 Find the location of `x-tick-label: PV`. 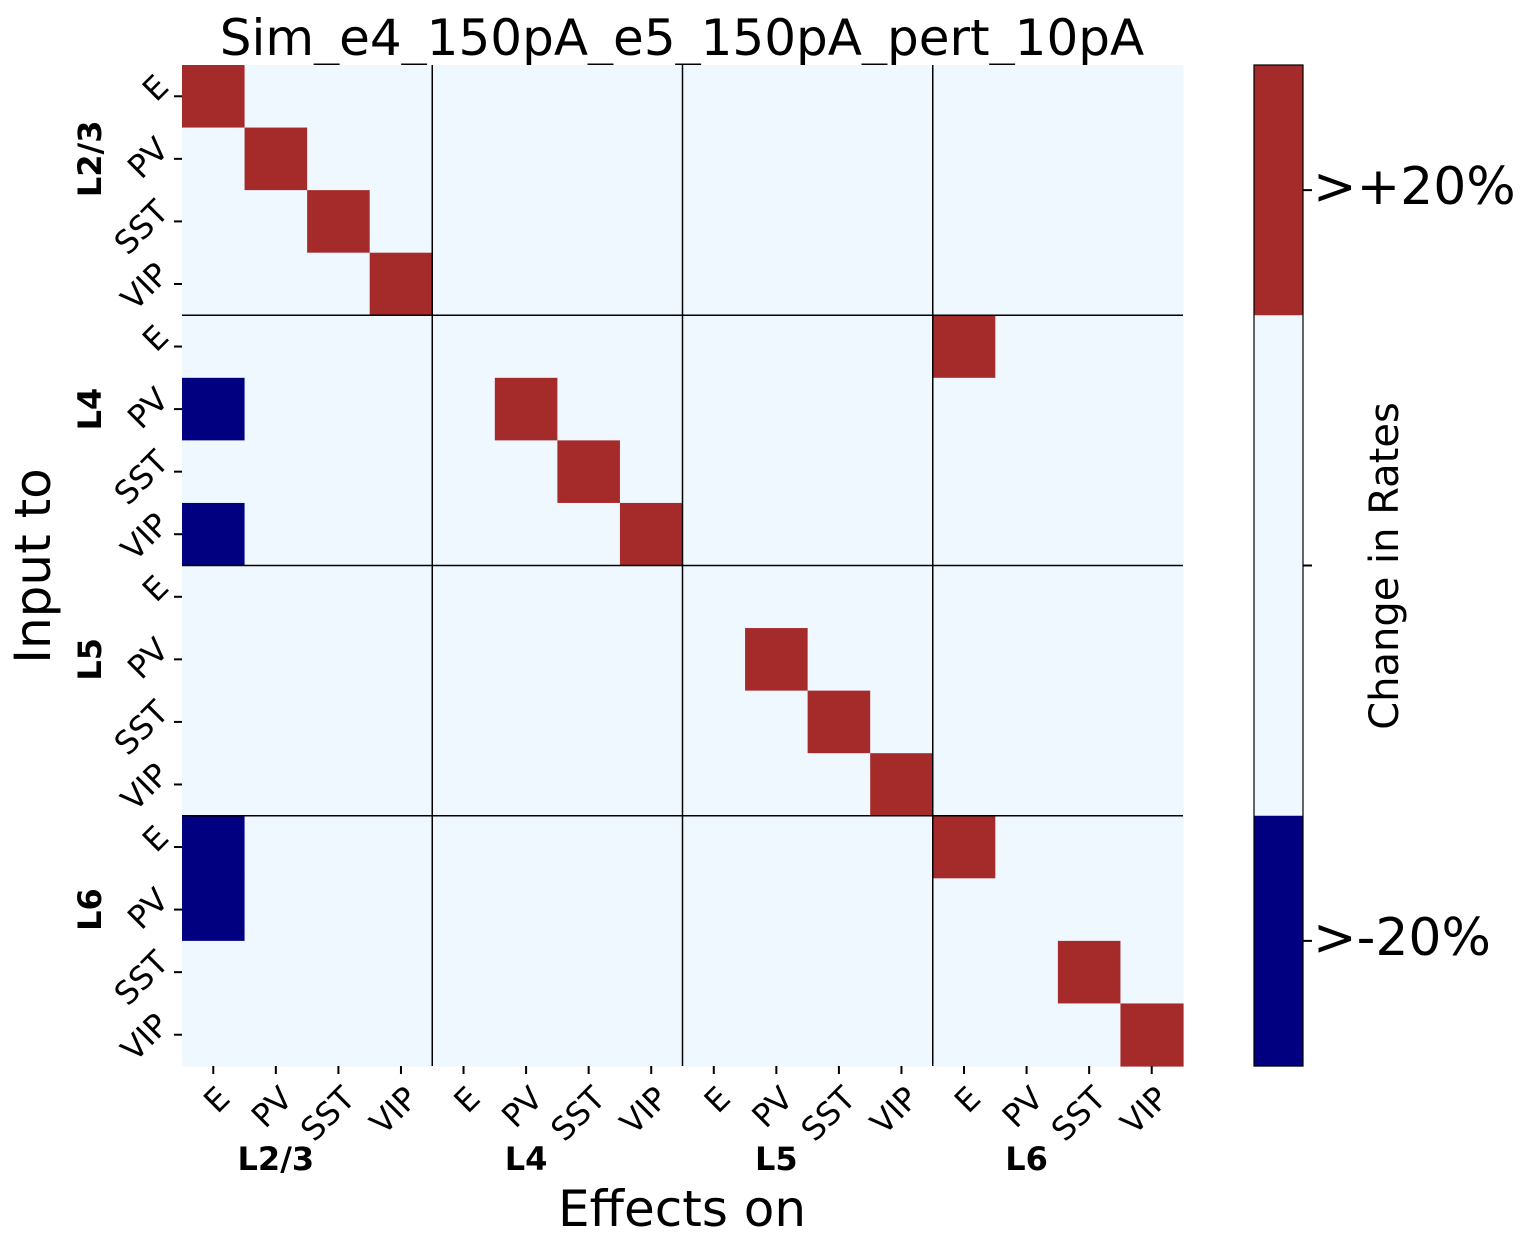

x-tick-label: PV is located at coordinates (1023, 1107).